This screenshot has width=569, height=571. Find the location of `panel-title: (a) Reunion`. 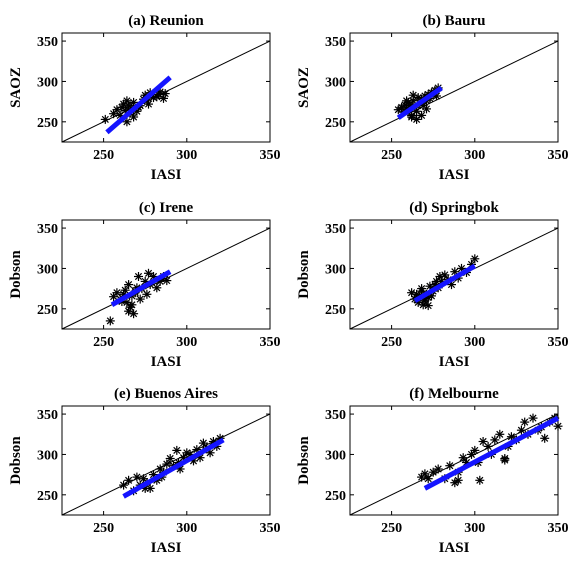

panel-title: (a) Reunion is located at coordinates (166, 21).